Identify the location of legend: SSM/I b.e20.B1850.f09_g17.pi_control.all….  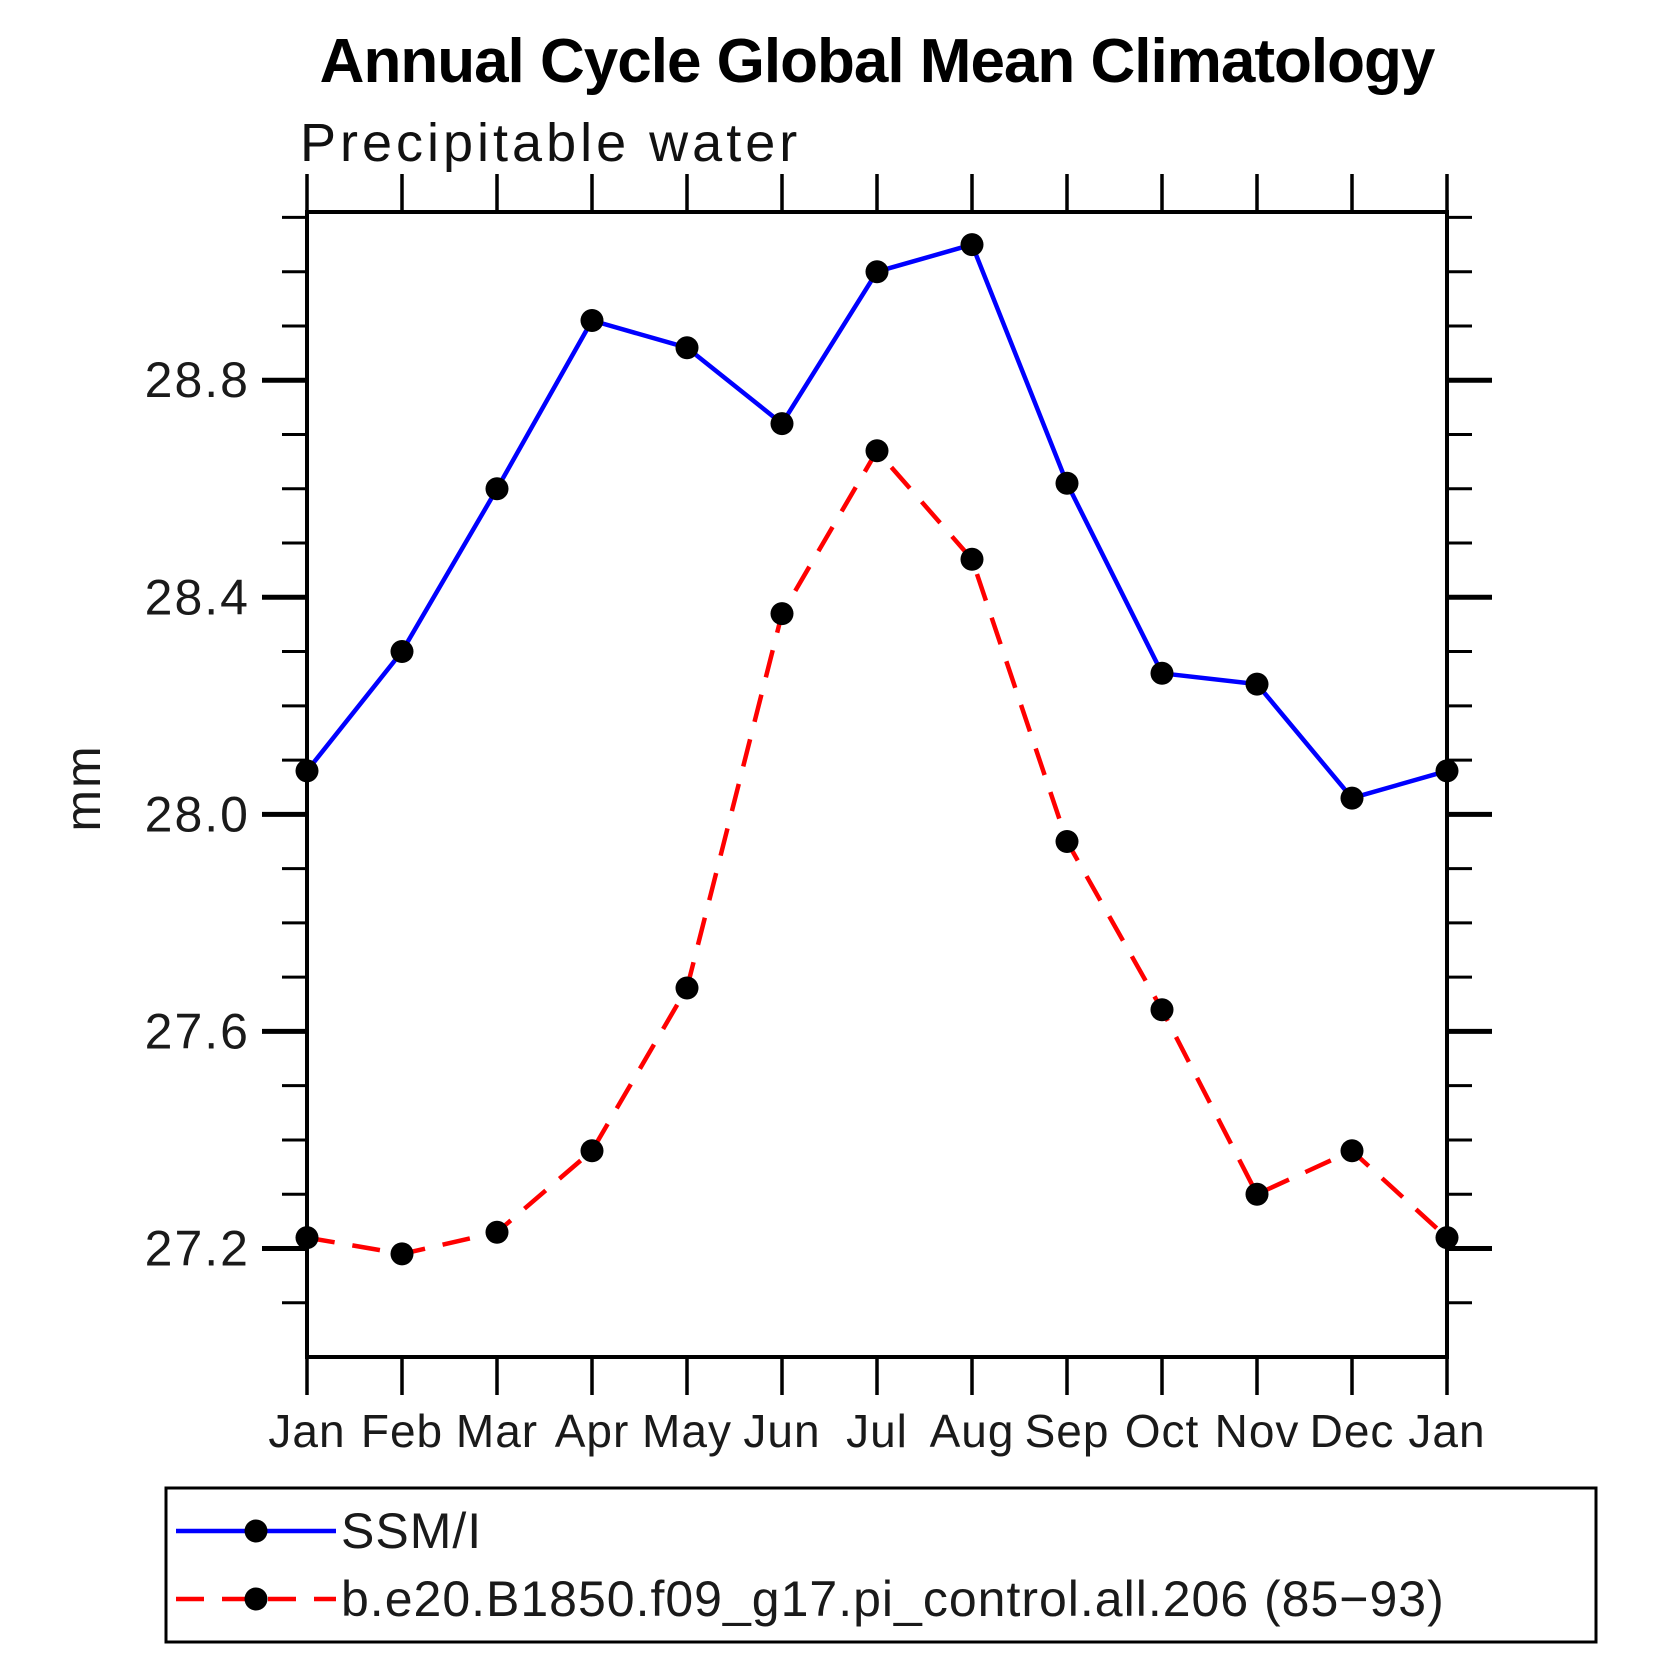
(881, 1565).